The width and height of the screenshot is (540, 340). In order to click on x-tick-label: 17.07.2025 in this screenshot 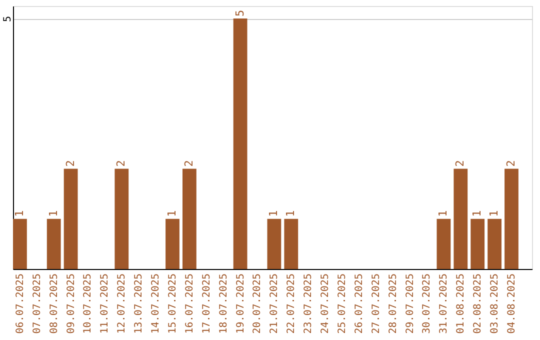, I will do `click(206, 304)`.